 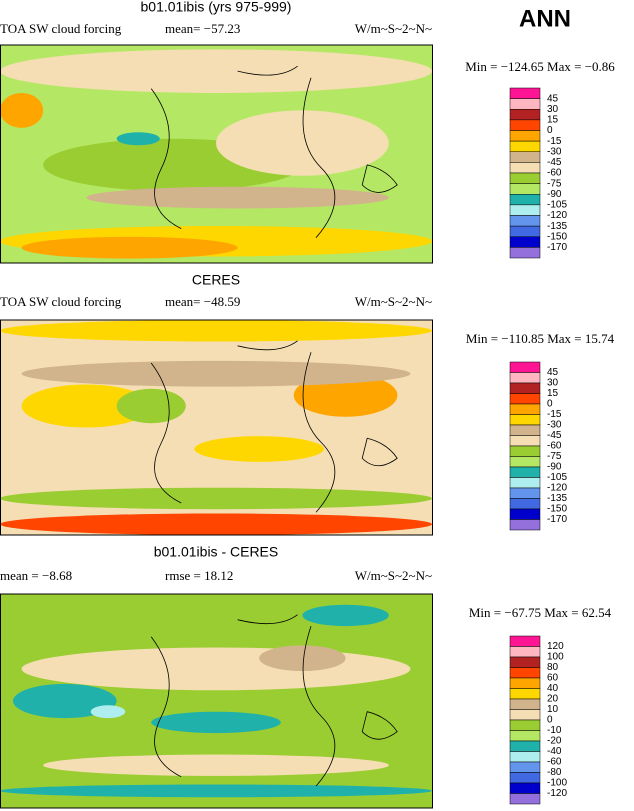 What do you see at coordinates (557, 783) in the screenshot?
I see `colorbar-label: -100` at bounding box center [557, 783].